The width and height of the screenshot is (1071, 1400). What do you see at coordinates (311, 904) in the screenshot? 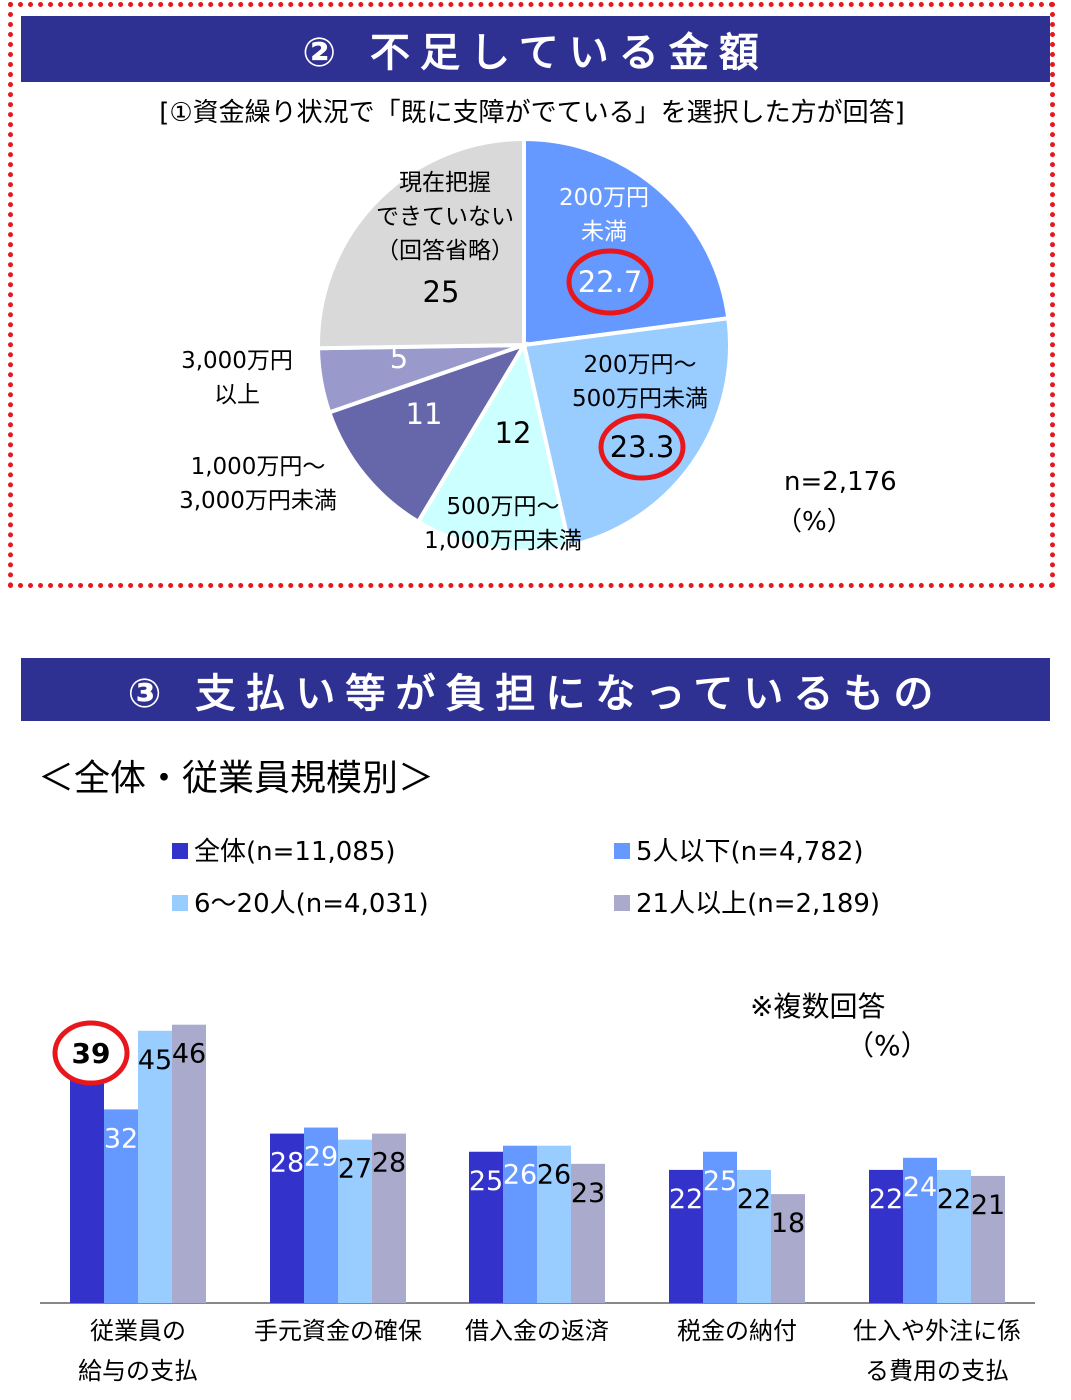
I see `legend-label: 6～20人(n=4,031)` at bounding box center [311, 904].